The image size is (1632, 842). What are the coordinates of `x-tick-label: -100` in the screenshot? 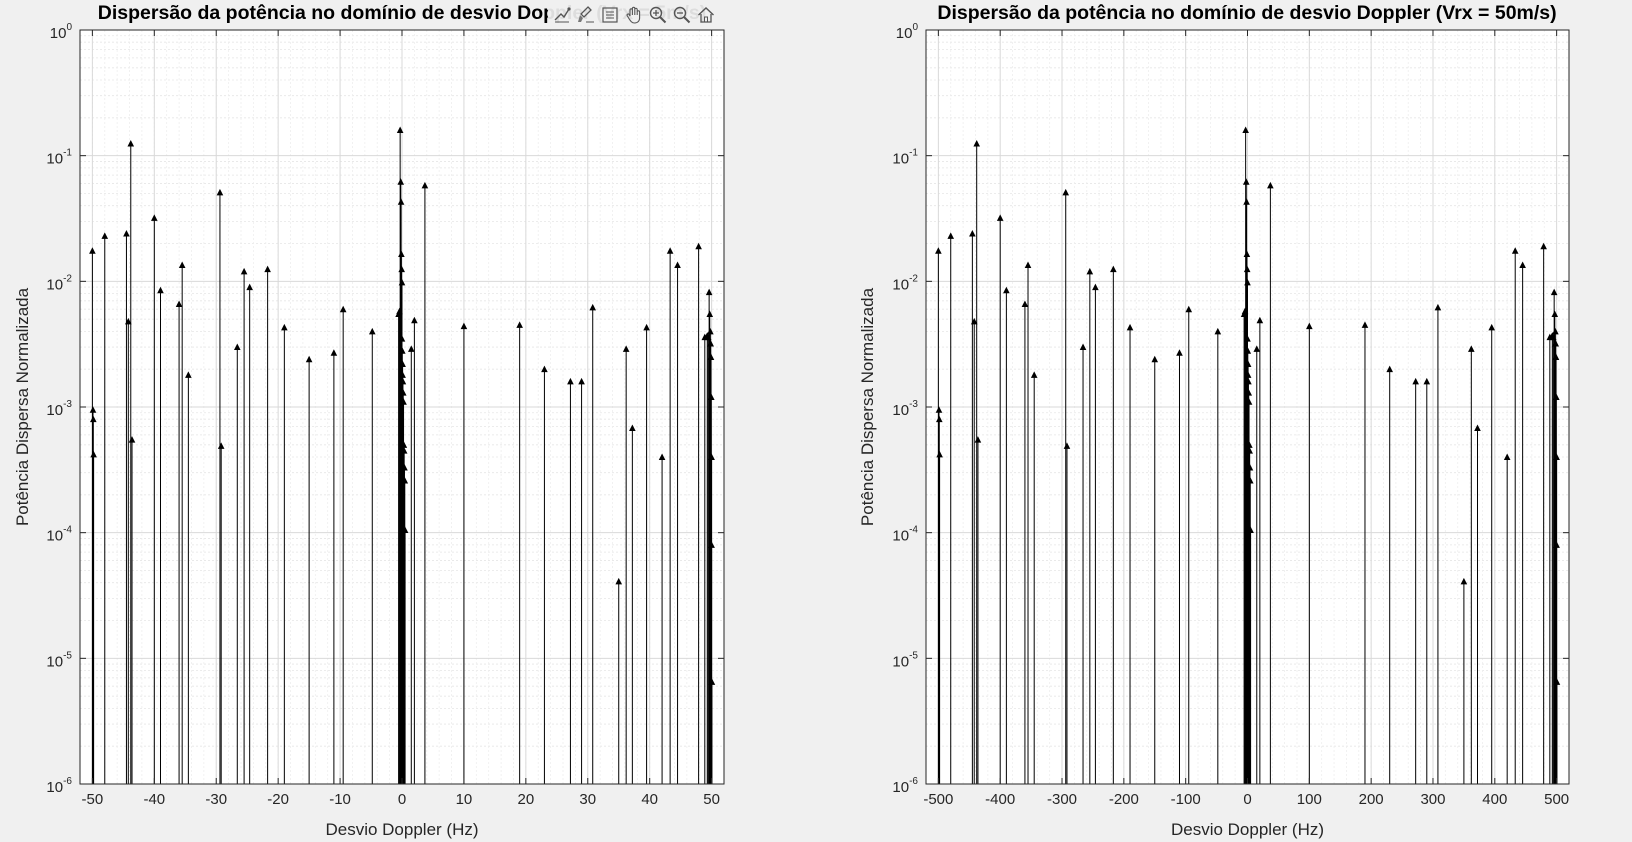 It's located at (1186, 799).